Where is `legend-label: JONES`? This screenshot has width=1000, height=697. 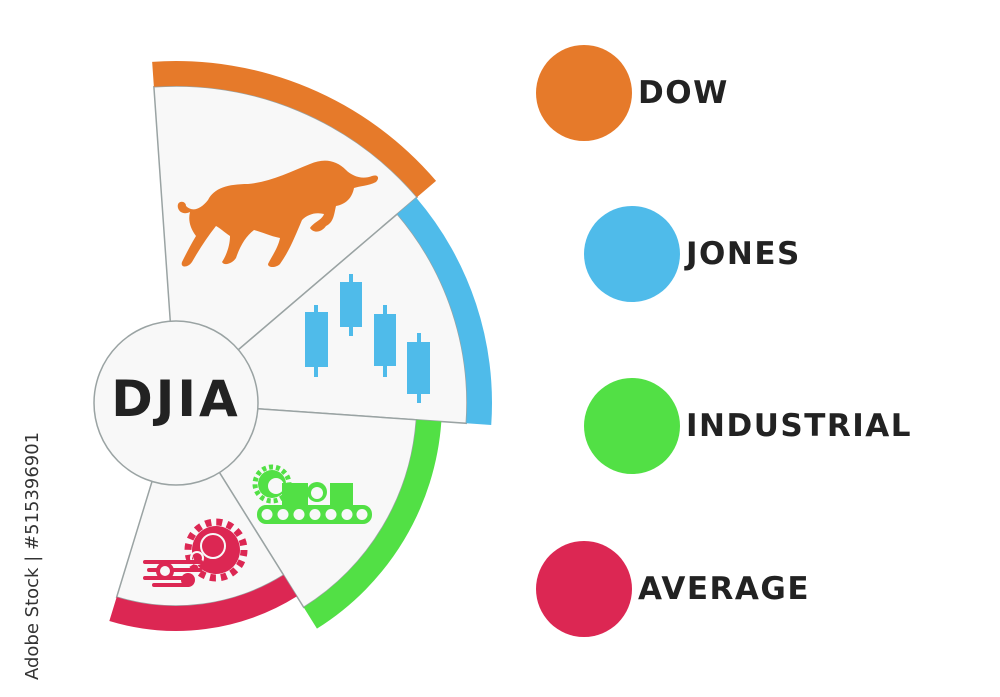 legend-label: JONES is located at coordinates (743, 254).